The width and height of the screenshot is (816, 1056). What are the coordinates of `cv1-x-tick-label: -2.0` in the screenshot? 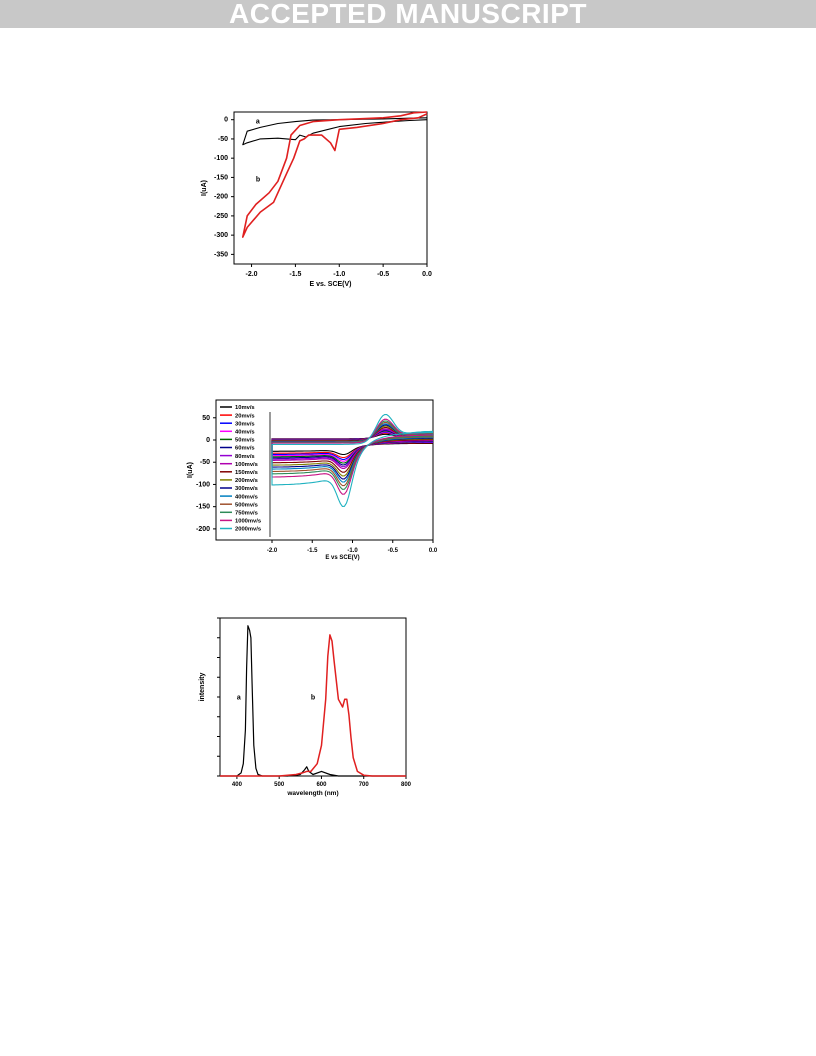 It's located at (252, 274).